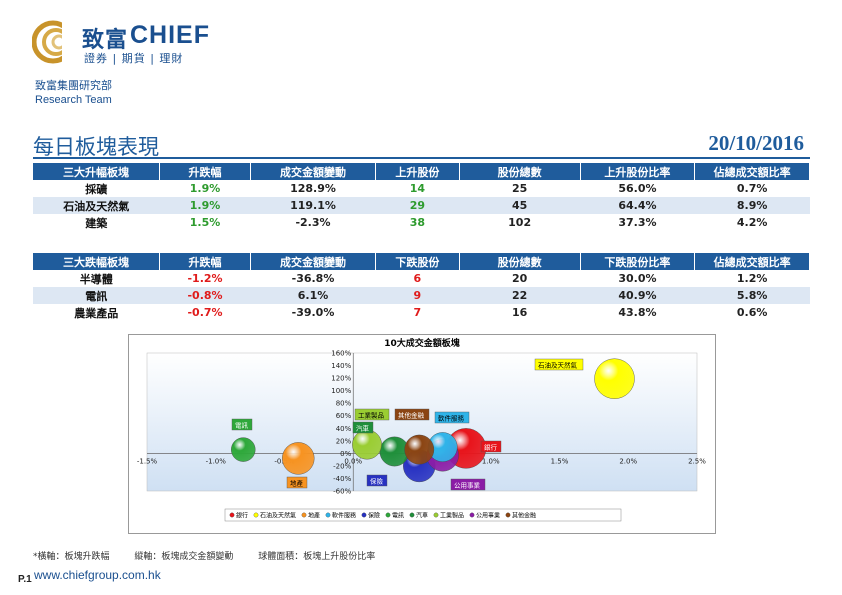  Describe the element at coordinates (97, 261) in the screenshot. I see `column-header: 三大跌幅板塊` at that location.